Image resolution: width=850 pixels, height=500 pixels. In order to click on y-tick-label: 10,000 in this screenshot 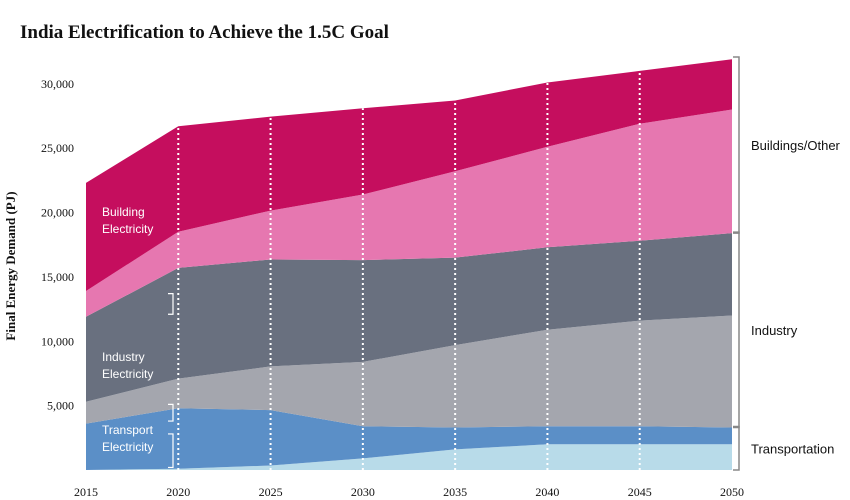, I will do `click(57, 341)`.